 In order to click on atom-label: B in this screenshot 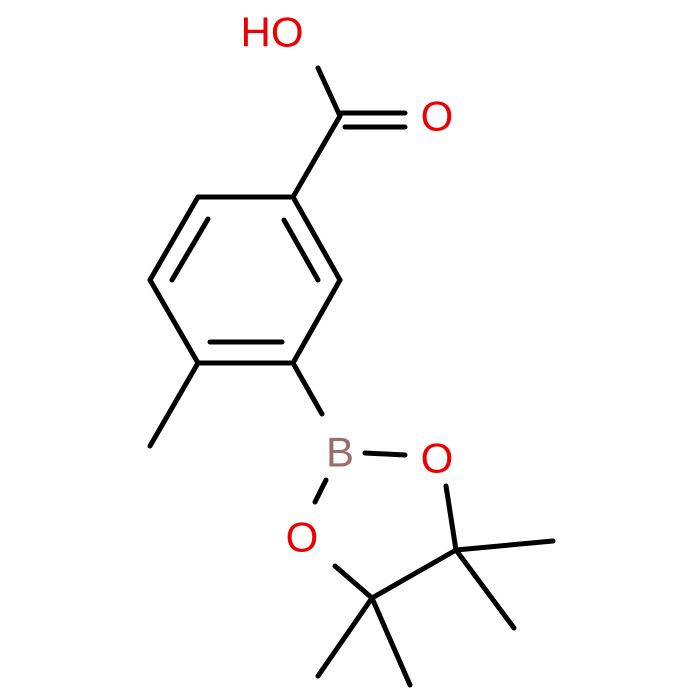, I will do `click(340, 452)`.